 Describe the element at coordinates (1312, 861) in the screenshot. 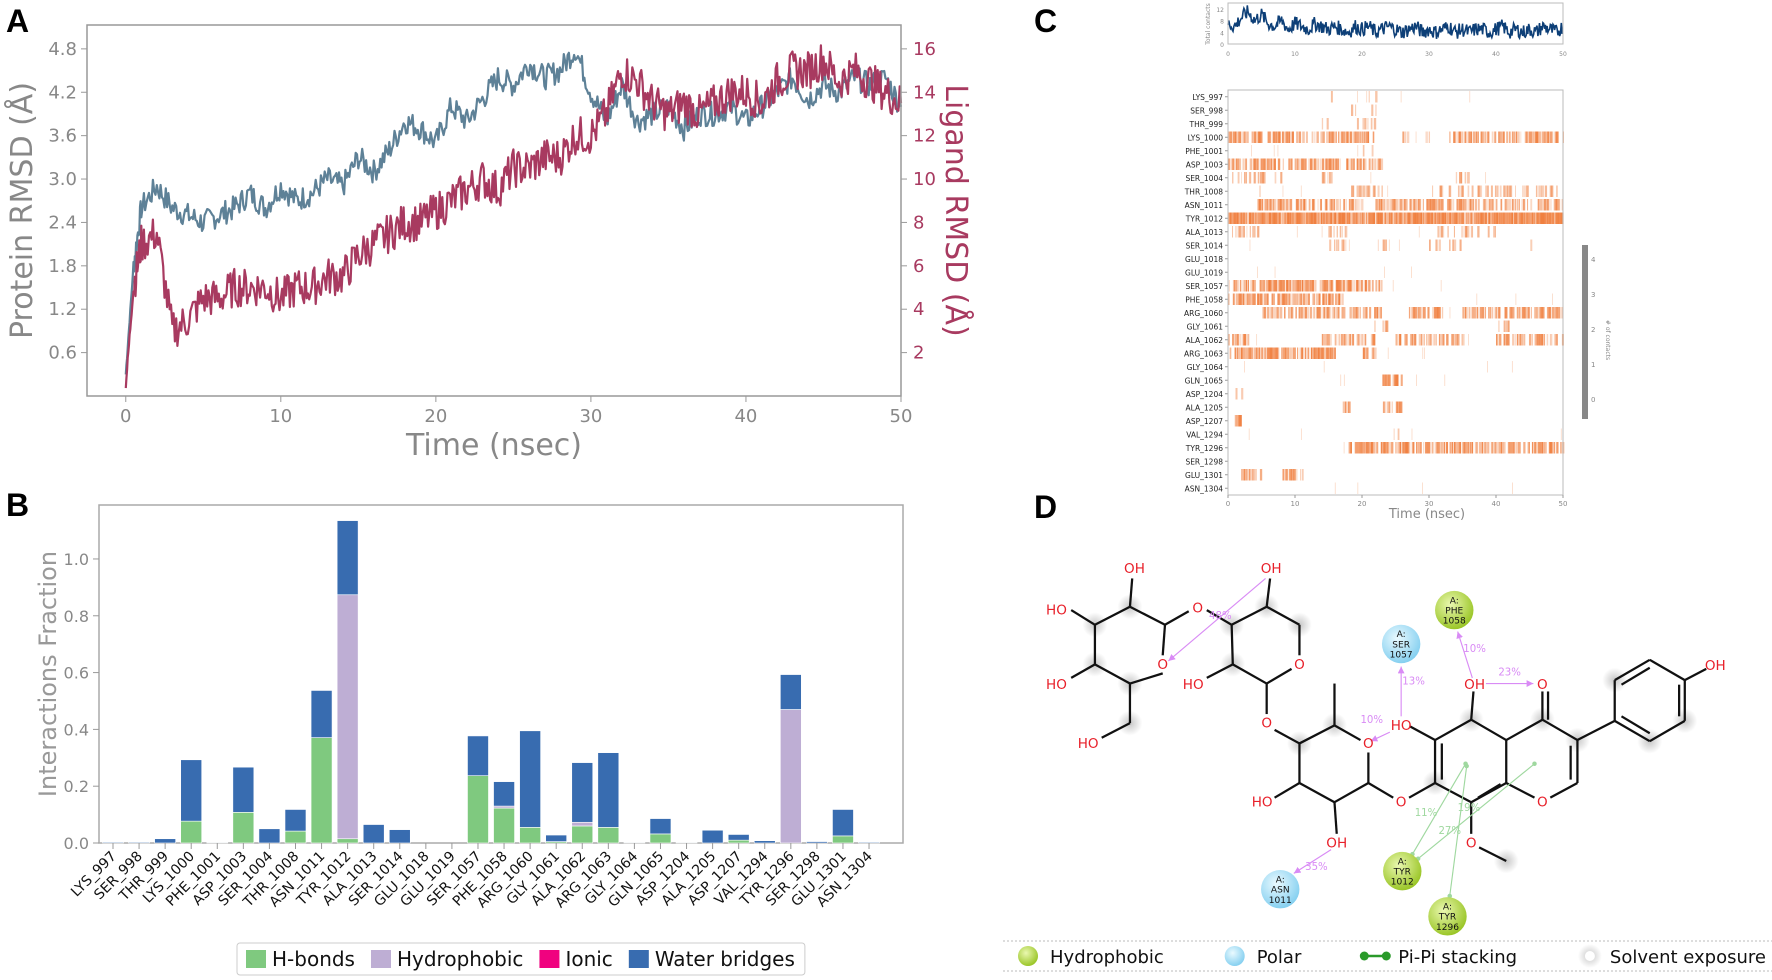

I see `hbond-arrow` at that location.